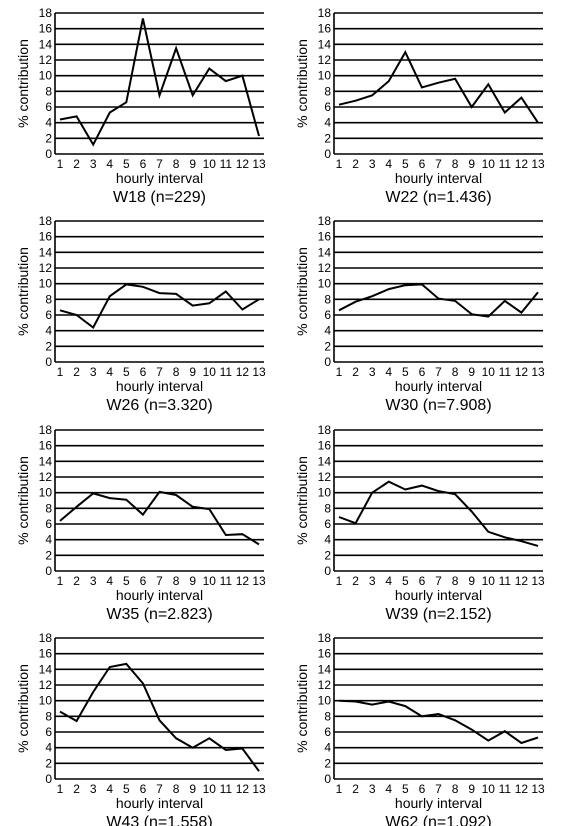 Image resolution: width=568 pixels, height=826 pixels. Describe the element at coordinates (438, 197) in the screenshot. I see `chart-title: W22 (n=1.436)` at that location.